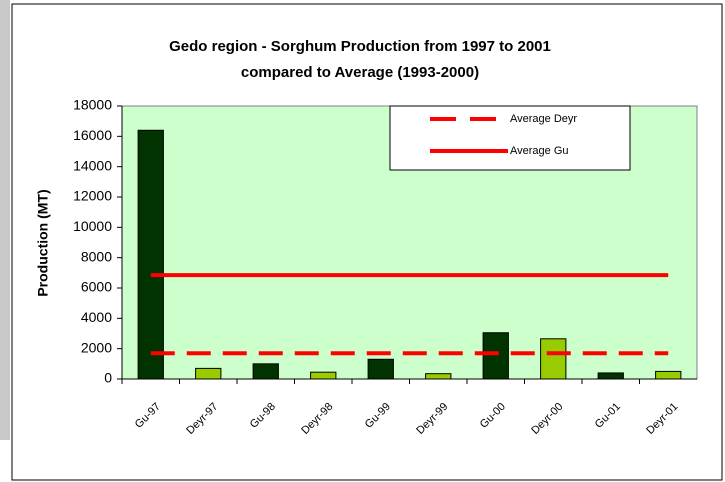  Describe the element at coordinates (92, 135) in the screenshot. I see `y-tick-label: 16000` at that location.